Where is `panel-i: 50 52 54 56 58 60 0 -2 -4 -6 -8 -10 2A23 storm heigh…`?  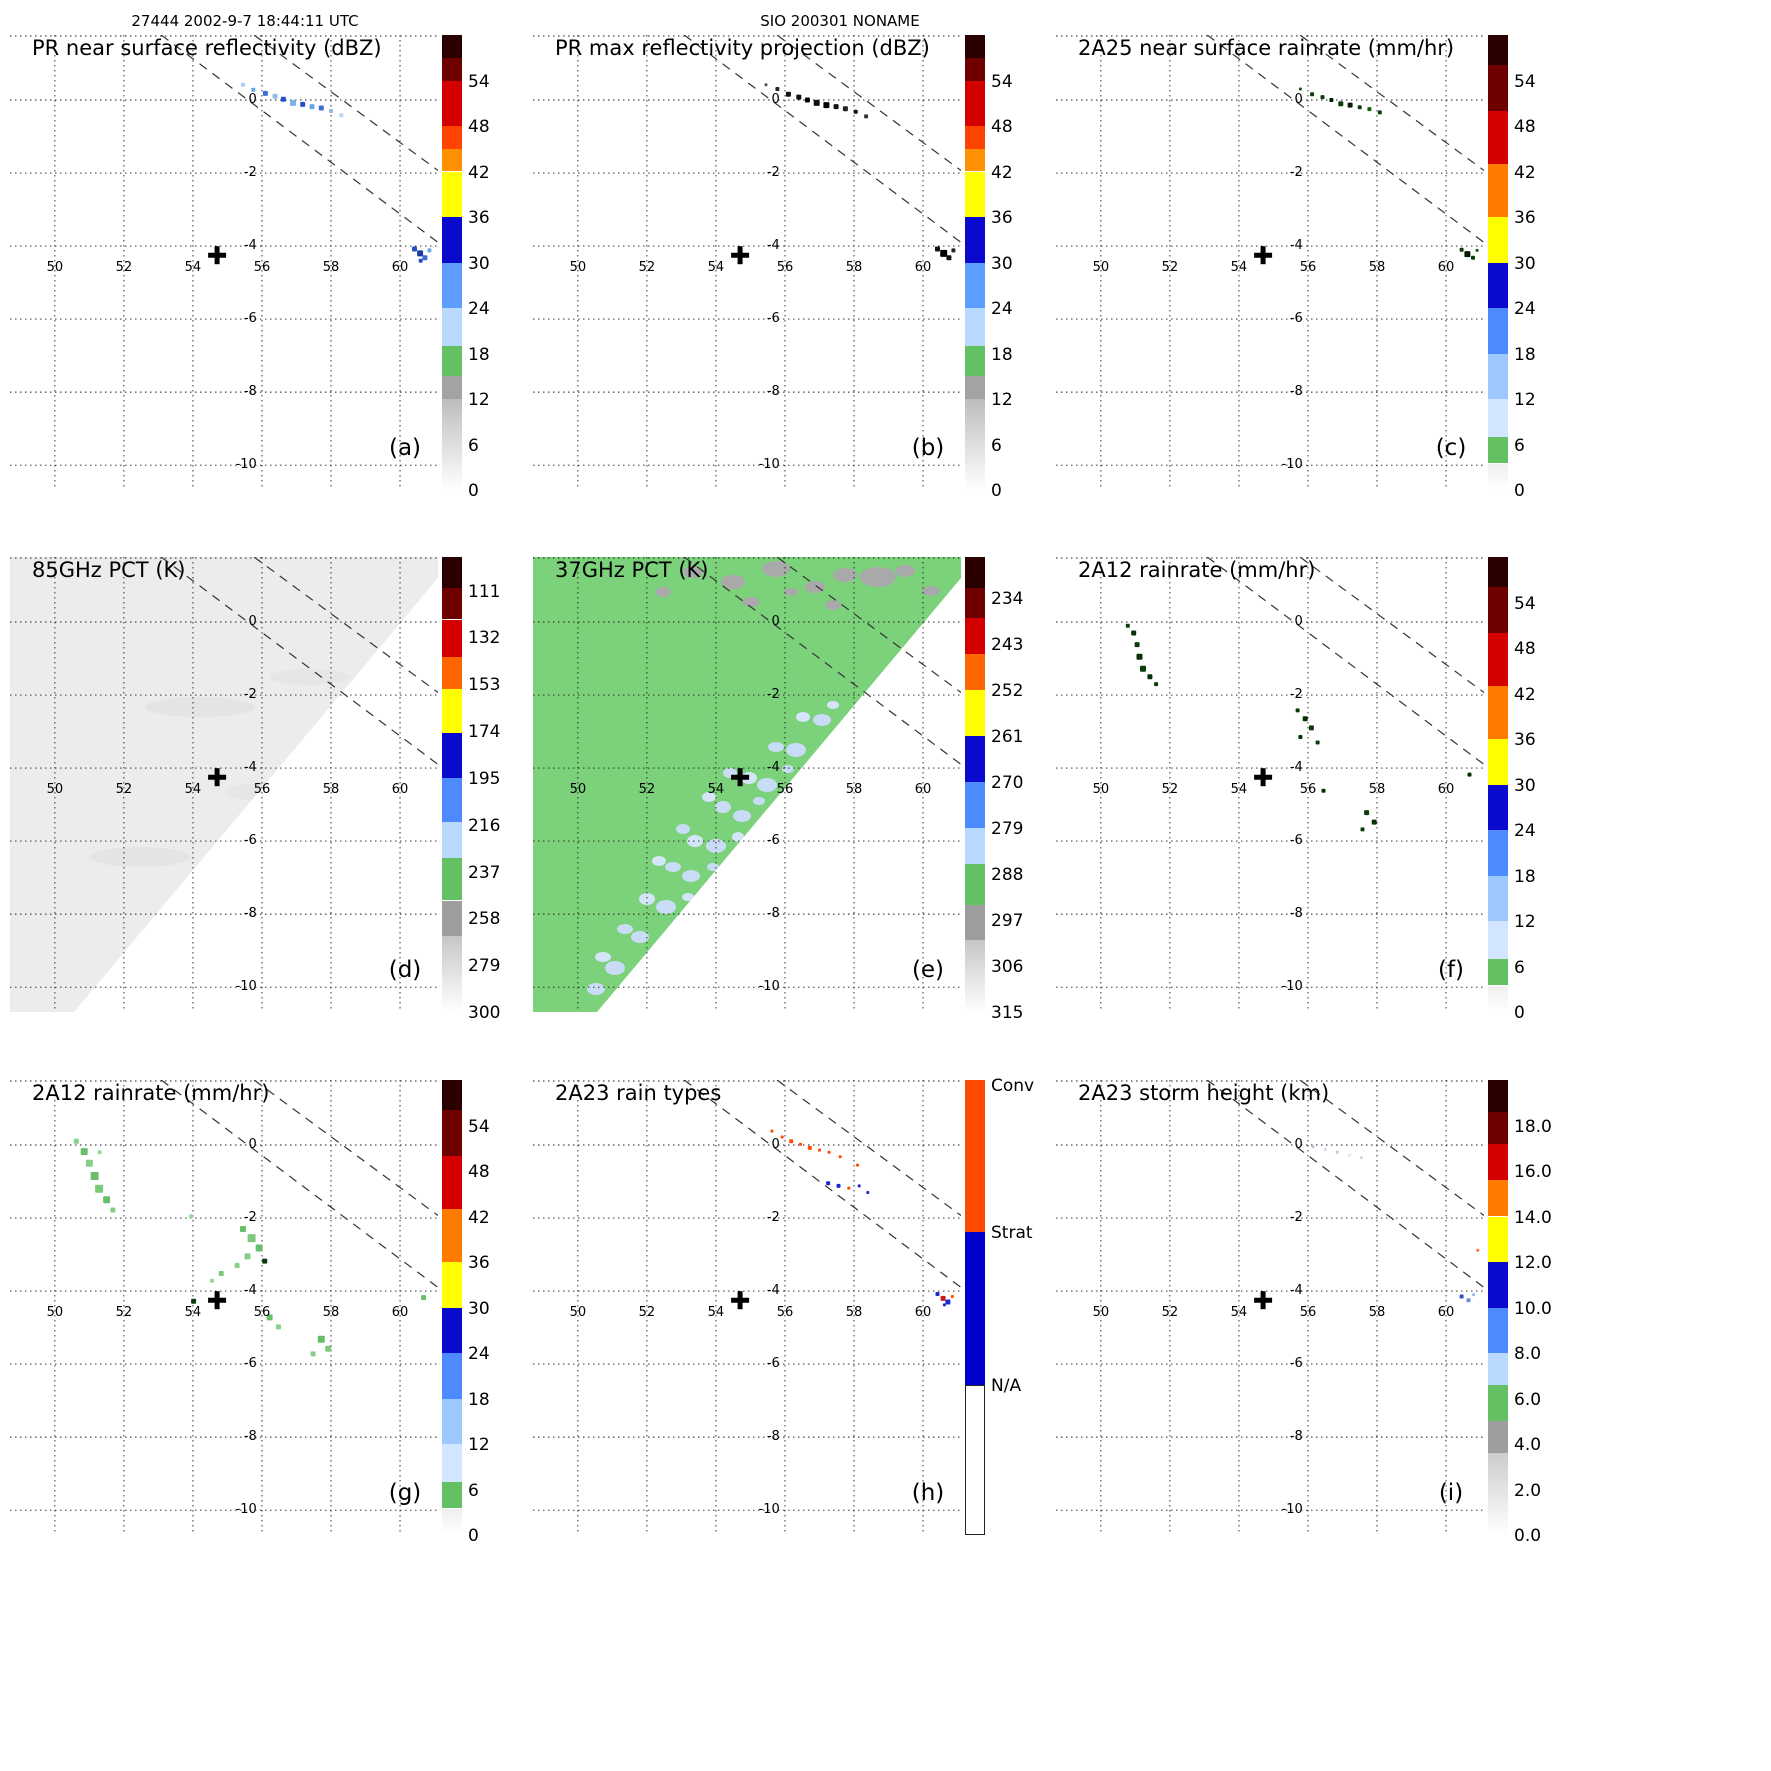 panel-i: 50 52 54 56 58 60 0 -2 -4 -6 -8 -10 2A23 storm heigh… is located at coordinates (1316, 1316).